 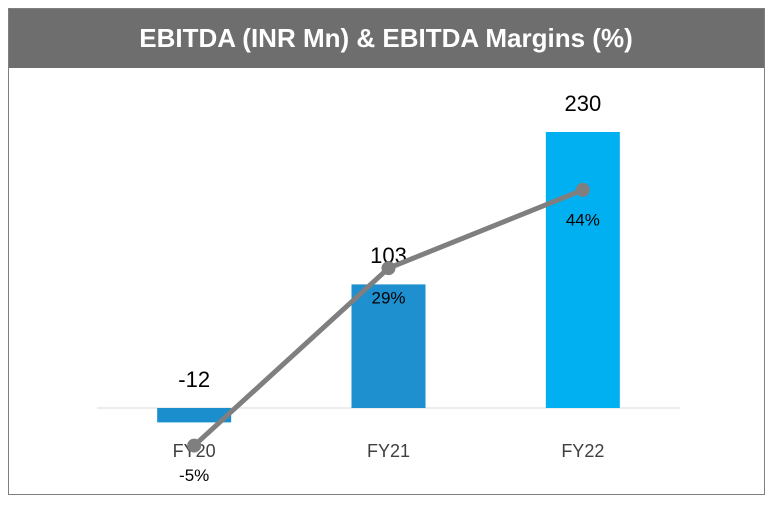 I want to click on margin-value-label: -5%, so click(x=194, y=475).